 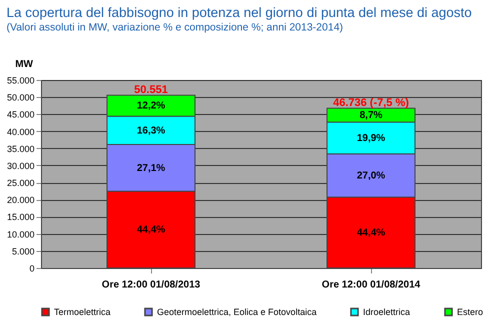 I want to click on annotation: 27,1%, so click(x=151, y=168).